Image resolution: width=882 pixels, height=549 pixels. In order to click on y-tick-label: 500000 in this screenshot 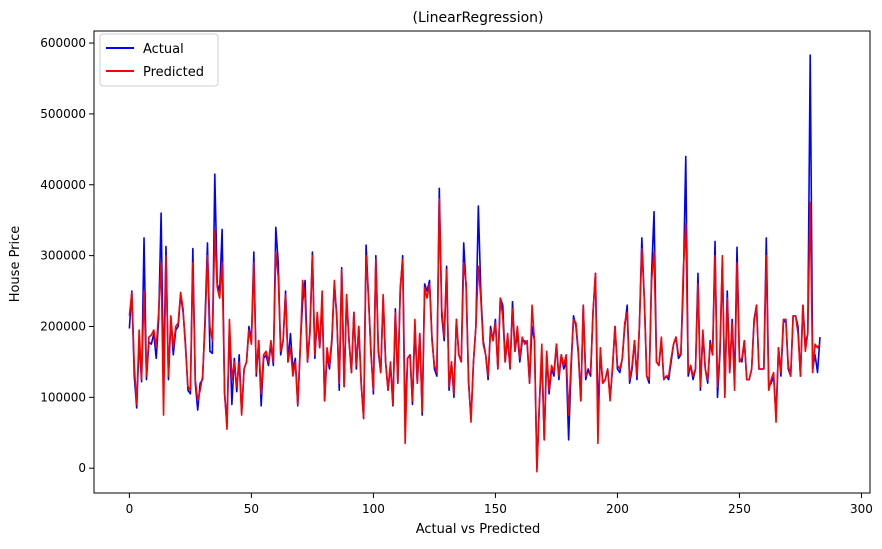, I will do `click(63, 114)`.